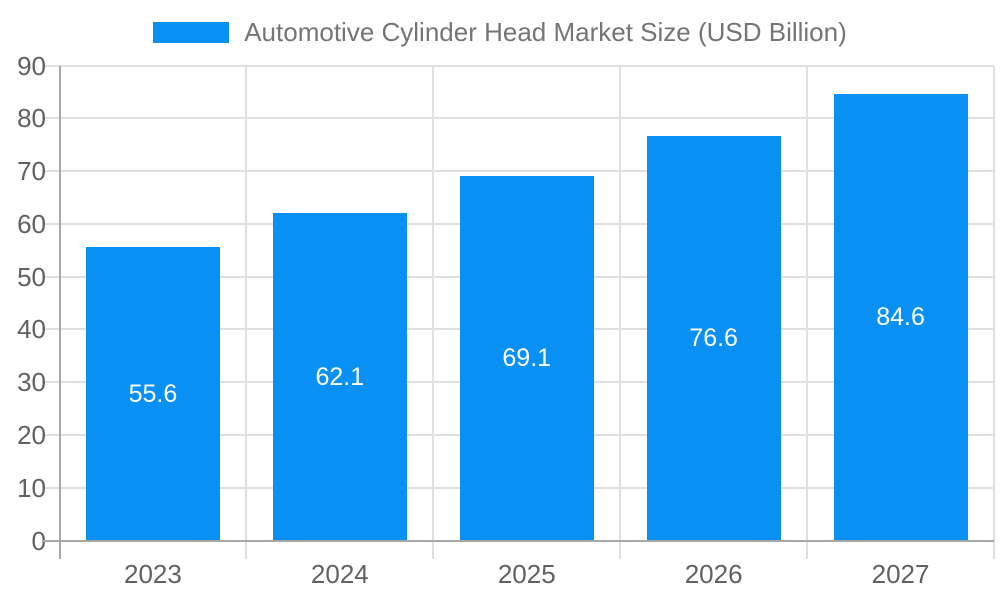 Image resolution: width=1000 pixels, height=600 pixels. I want to click on y-axis-tick-label: 80, so click(31, 118).